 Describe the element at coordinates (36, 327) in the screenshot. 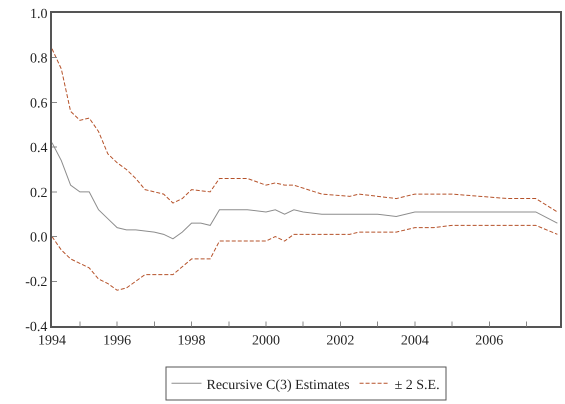

I see `y-tick-label: -0.4` at that location.